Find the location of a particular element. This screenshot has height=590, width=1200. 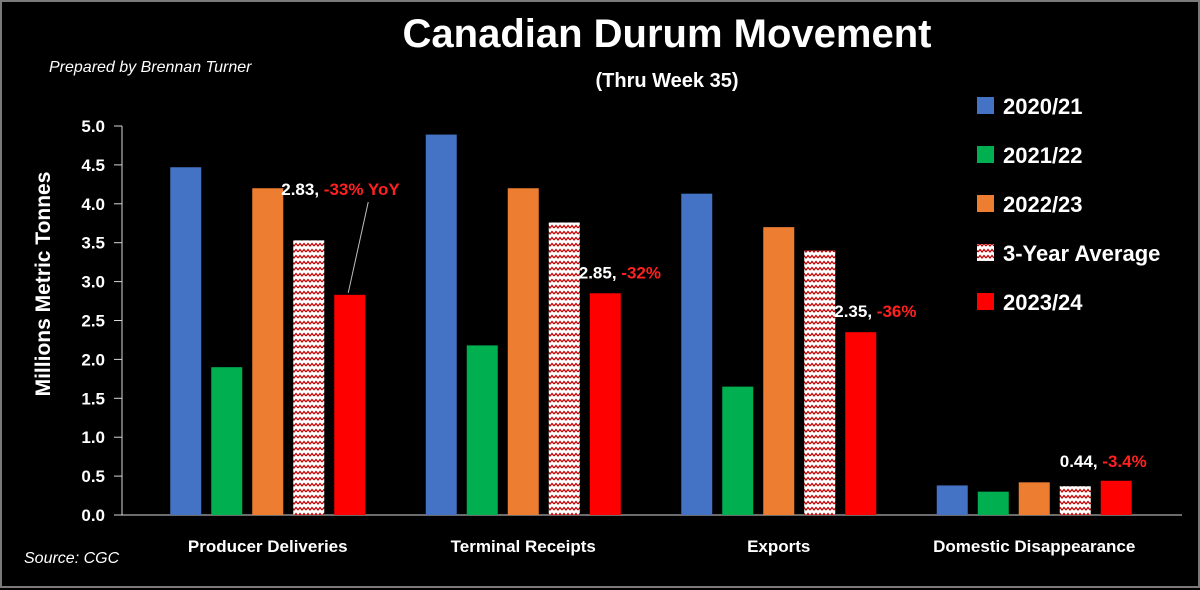

y-tick-label: 2.5 is located at coordinates (93, 321).